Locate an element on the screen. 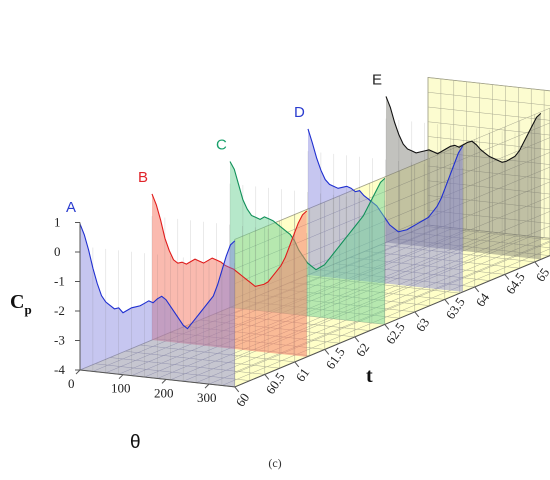 The height and width of the screenshot is (480, 550). series-label-B: B is located at coordinates (143, 177).